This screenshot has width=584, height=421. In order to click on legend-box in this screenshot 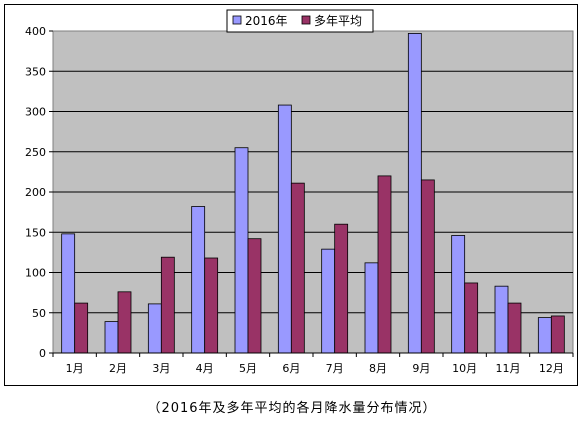, I will do `click(300, 21)`.